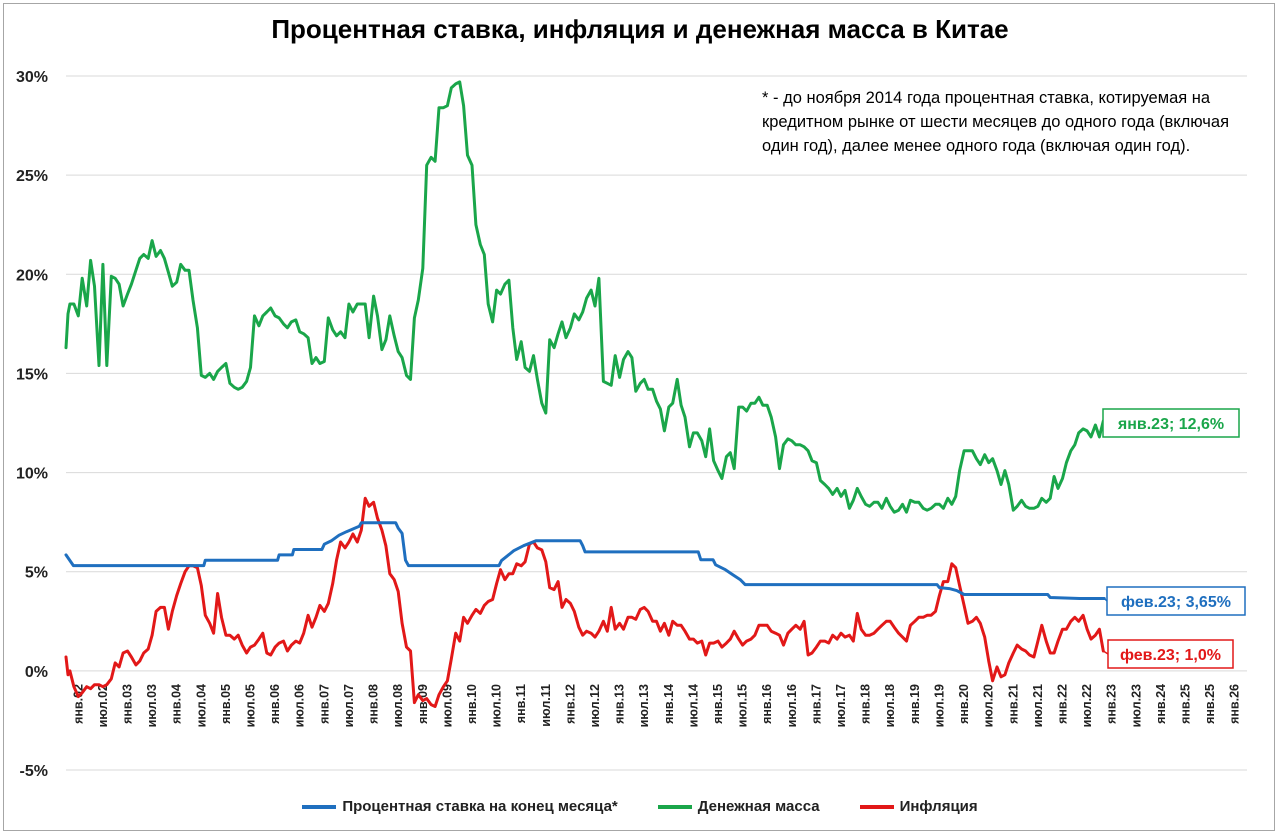 The height and width of the screenshot is (836, 1280). Describe the element at coordinates (1136, 705) in the screenshot. I see `x-tick-label: июл.23` at that location.